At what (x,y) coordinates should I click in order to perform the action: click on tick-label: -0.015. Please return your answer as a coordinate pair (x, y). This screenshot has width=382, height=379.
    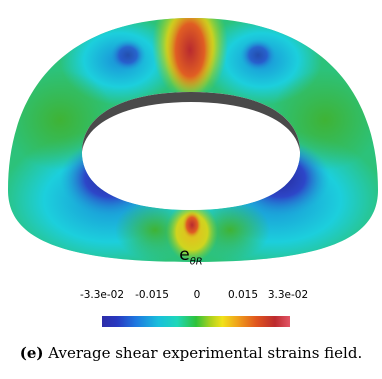
    Looking at the image, I should click on (152, 295).